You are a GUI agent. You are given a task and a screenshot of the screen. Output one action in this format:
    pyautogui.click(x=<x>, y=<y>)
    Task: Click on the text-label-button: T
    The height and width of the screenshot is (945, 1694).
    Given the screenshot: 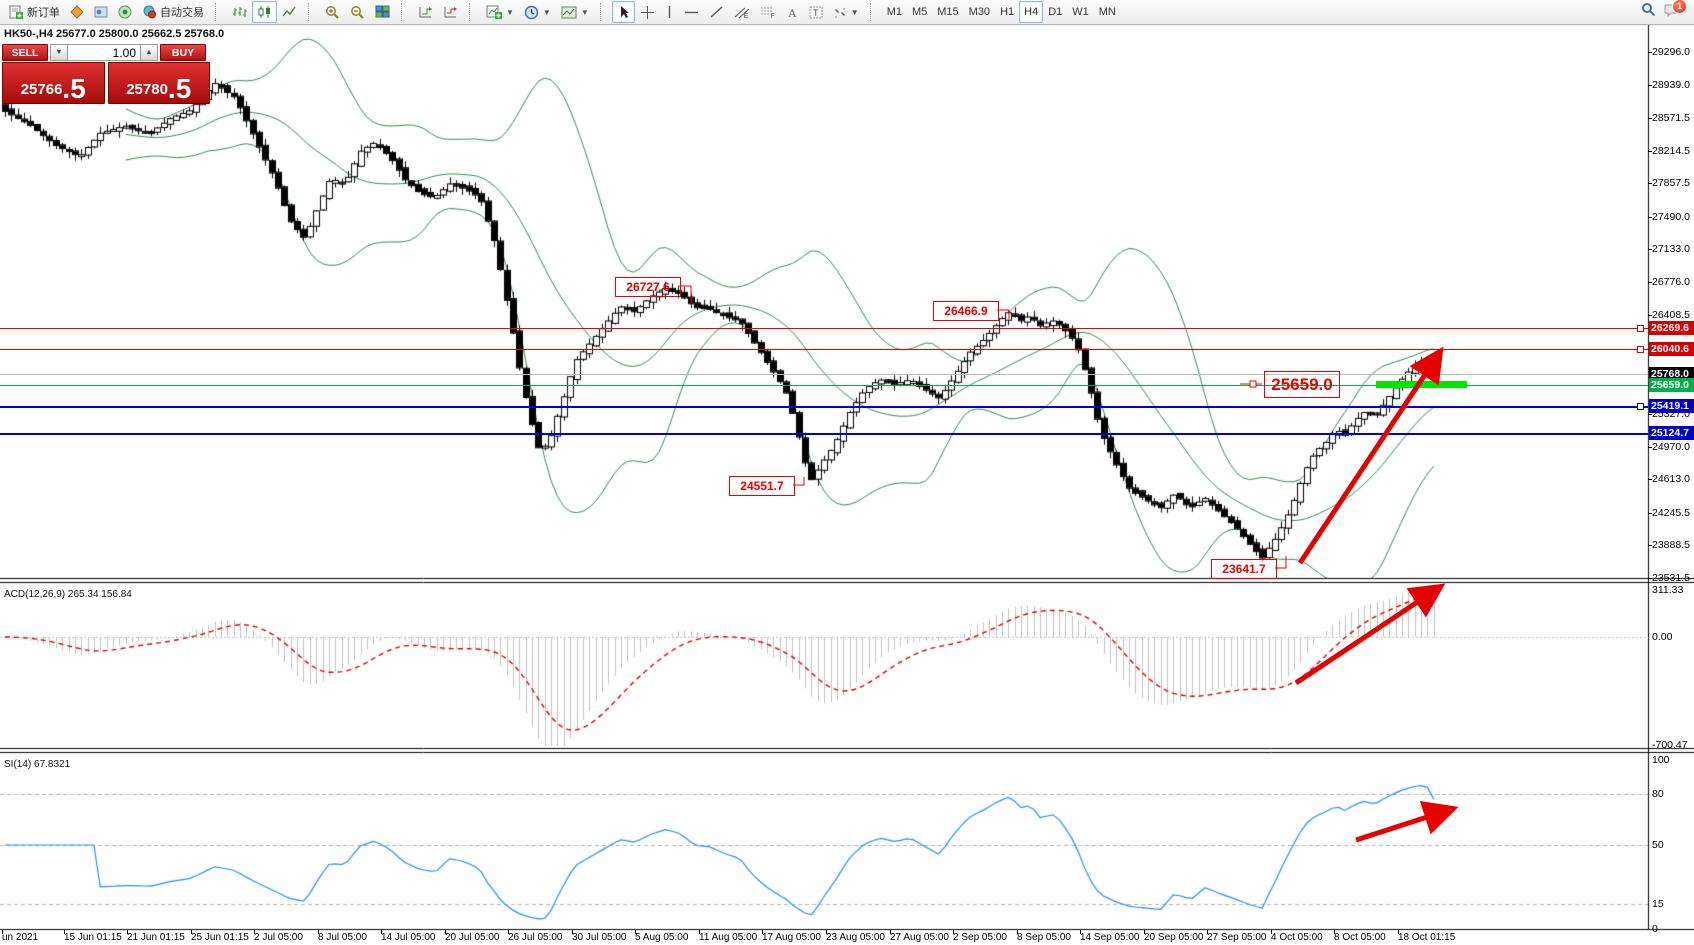 What is the action you would take?
    pyautogui.click(x=816, y=12)
    